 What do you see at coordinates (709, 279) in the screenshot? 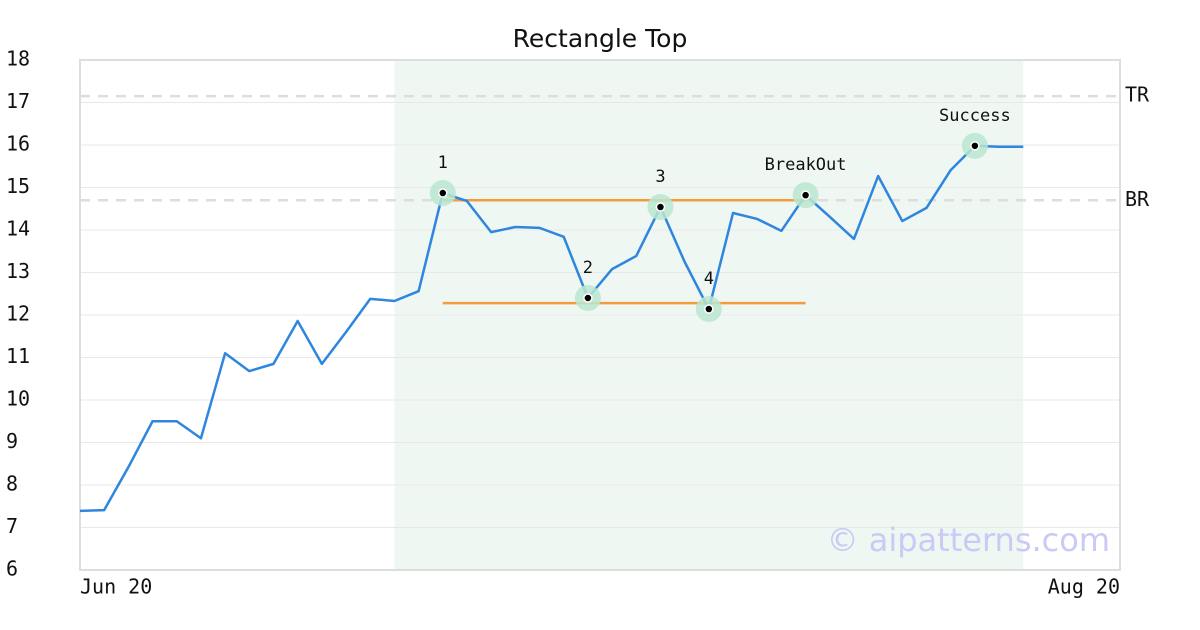
I see `annotation-label: 4` at bounding box center [709, 279].